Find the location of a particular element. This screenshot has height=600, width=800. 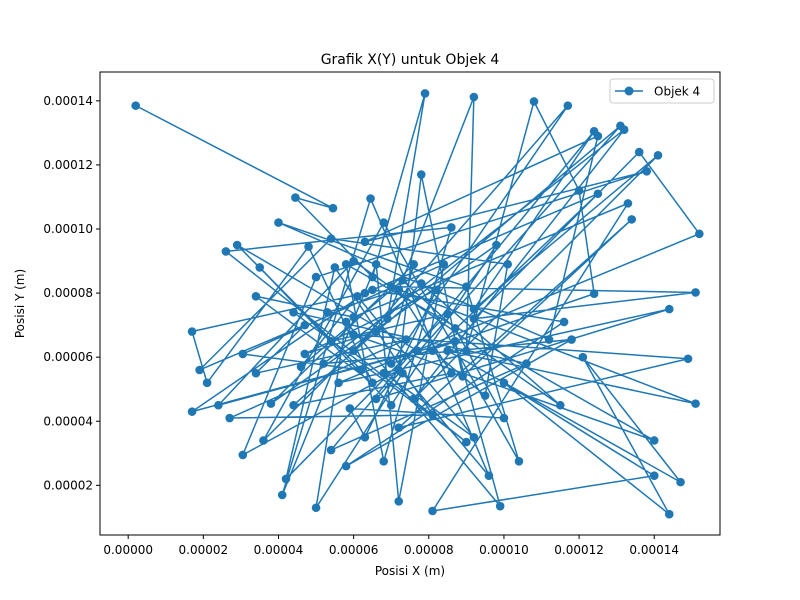

legend-marker is located at coordinates (629, 91).